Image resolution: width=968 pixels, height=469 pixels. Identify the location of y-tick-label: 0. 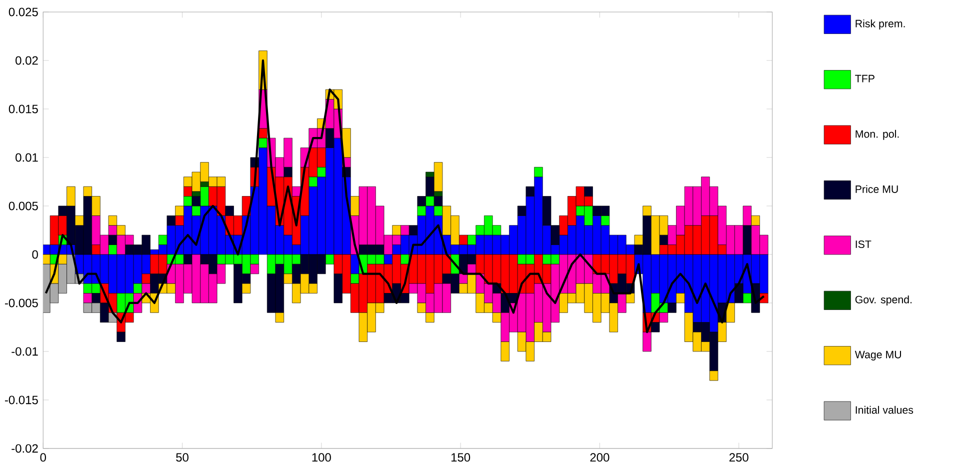
(35, 254).